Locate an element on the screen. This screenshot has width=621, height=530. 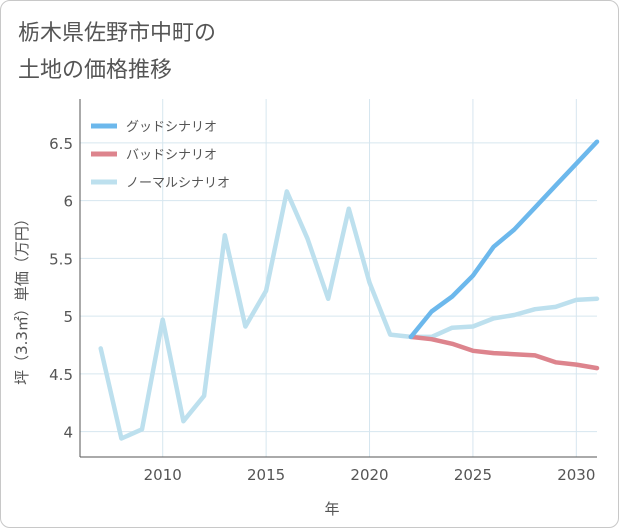
title-line-2: 土地の価格推移 is located at coordinates (95, 70).